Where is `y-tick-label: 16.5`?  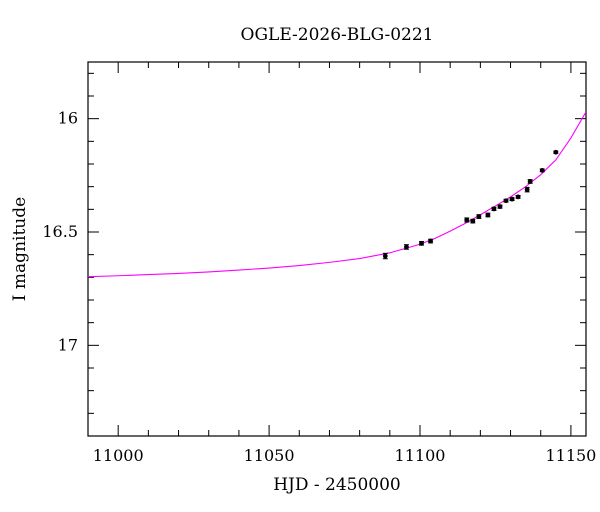
y-tick-label: 16.5 is located at coordinates (60, 231).